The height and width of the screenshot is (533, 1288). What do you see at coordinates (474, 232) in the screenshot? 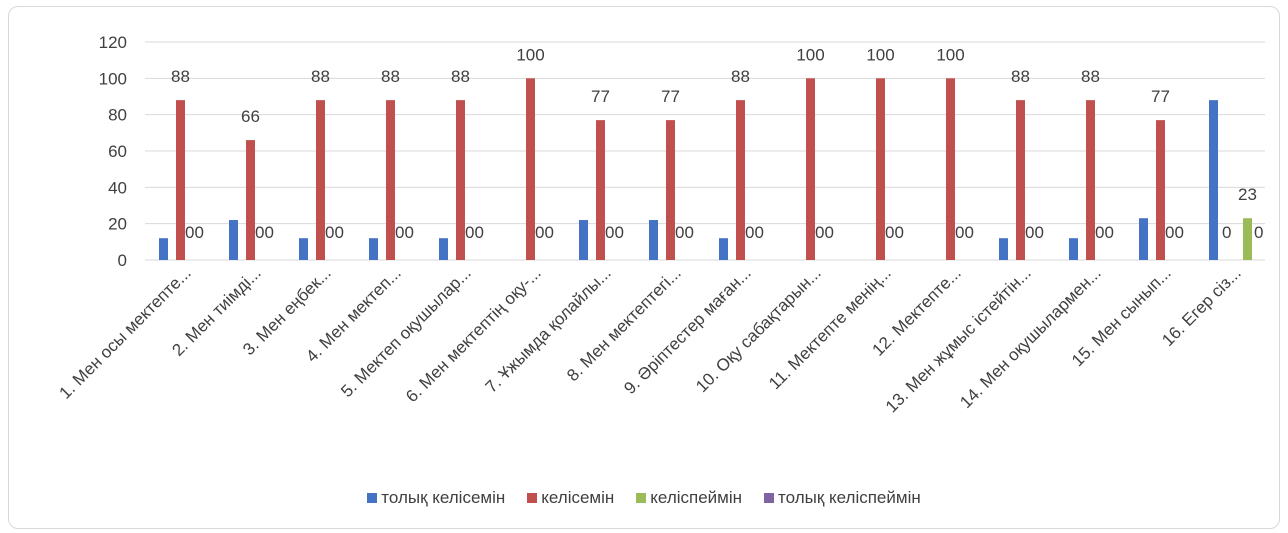
I see `data-label-5-zeros: 00` at bounding box center [474, 232].